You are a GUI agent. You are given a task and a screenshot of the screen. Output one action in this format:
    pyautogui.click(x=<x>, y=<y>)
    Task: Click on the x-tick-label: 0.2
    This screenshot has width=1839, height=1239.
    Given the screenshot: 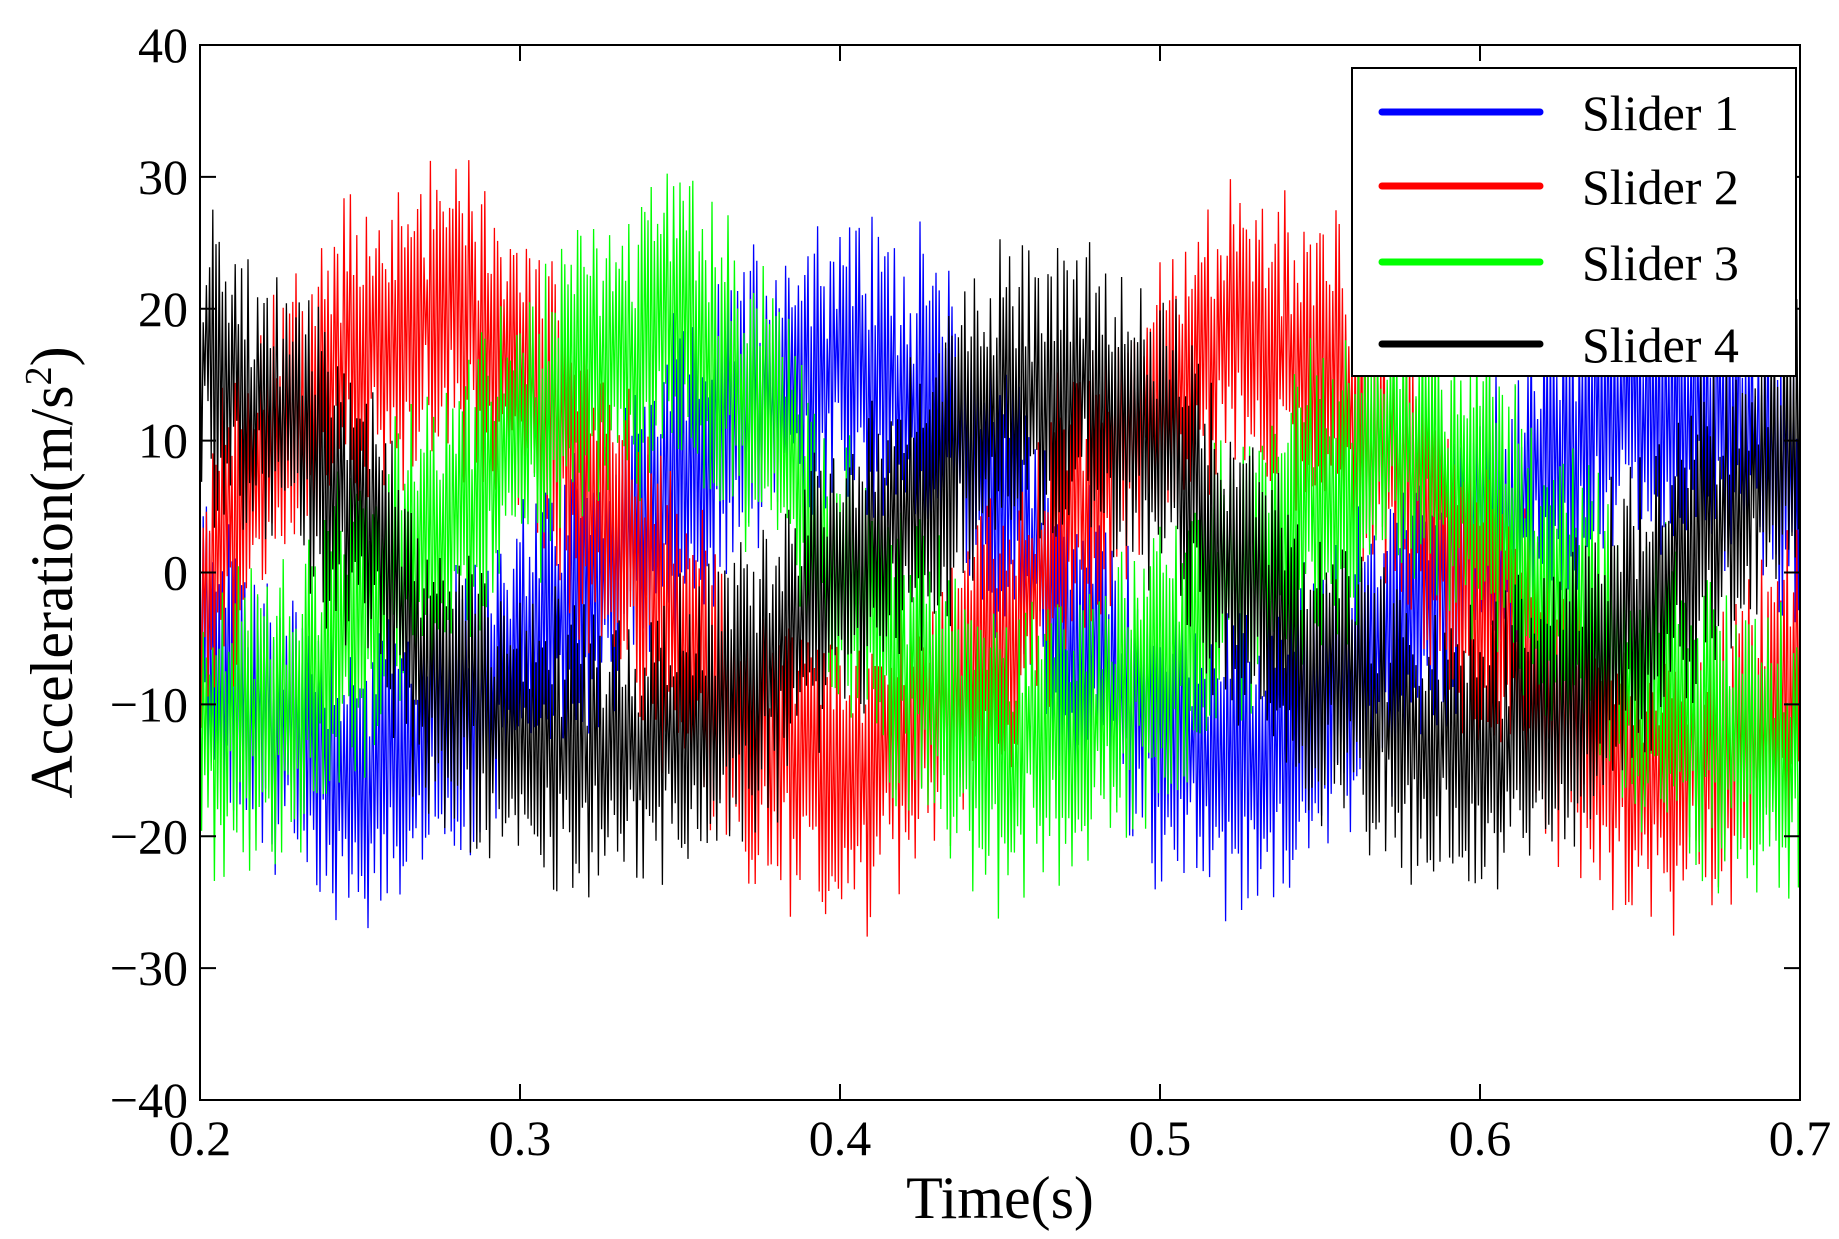 What is the action you would take?
    pyautogui.click(x=200, y=1138)
    